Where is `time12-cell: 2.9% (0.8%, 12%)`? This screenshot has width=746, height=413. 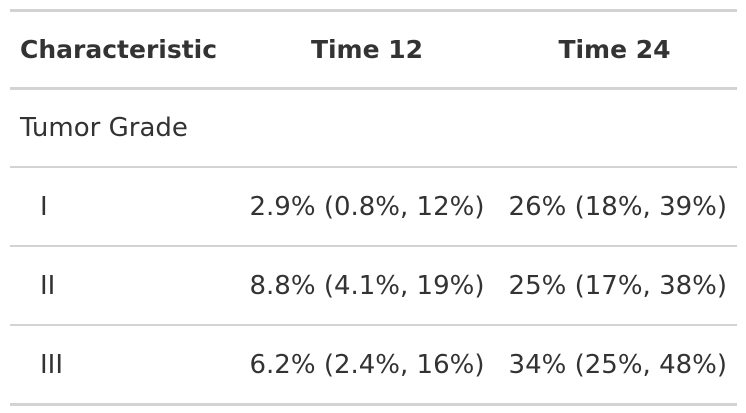
time12-cell: 2.9% (0.8%, 12%) is located at coordinates (367, 206).